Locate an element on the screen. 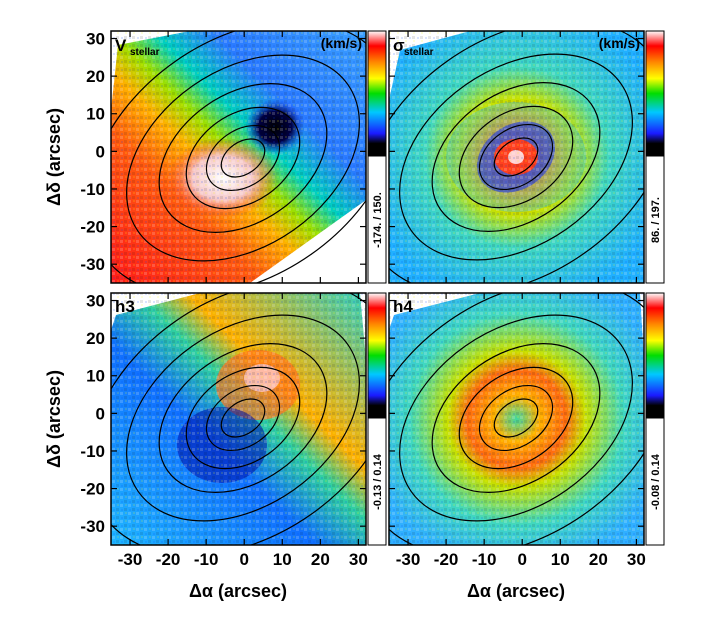 Image resolution: width=712 pixels, height=634 pixels. y-axis-label-top: Δδ (arcsec) is located at coordinates (54, 157).